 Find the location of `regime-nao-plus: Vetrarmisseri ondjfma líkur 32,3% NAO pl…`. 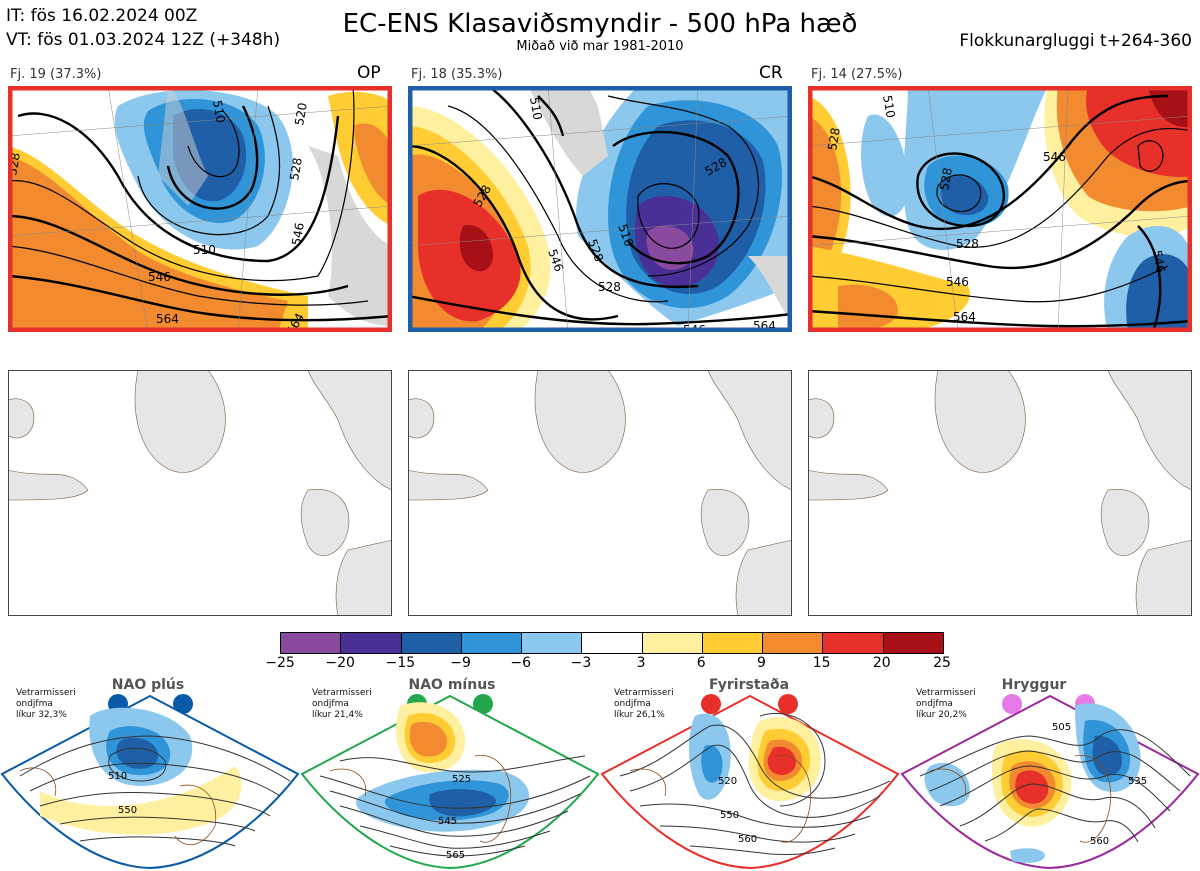

regime-nao-plus: Vetrarmisseri ondjfma líkur 32,3% NAO pl… is located at coordinates (150, 773).